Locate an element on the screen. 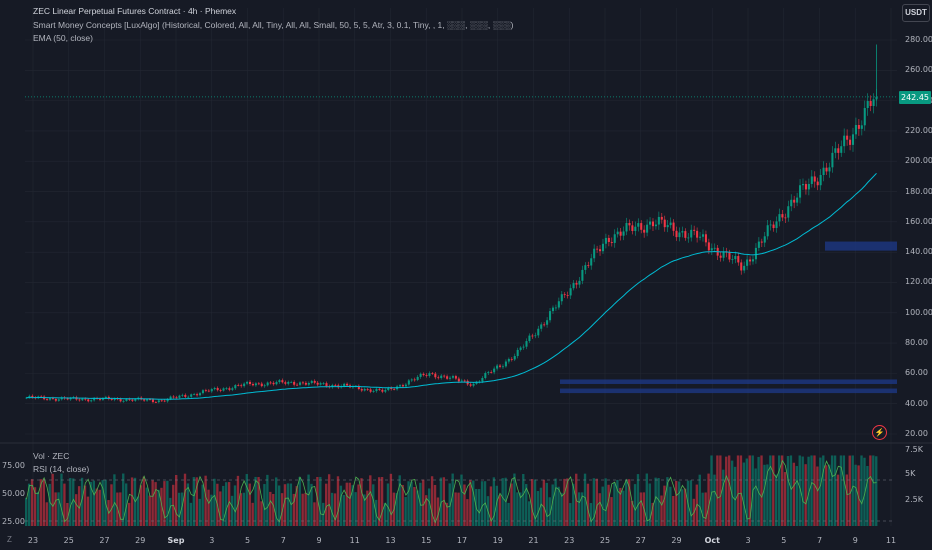 This screenshot has width=932, height=550. rsi-label: RSI (14, close) is located at coordinates (61, 469).